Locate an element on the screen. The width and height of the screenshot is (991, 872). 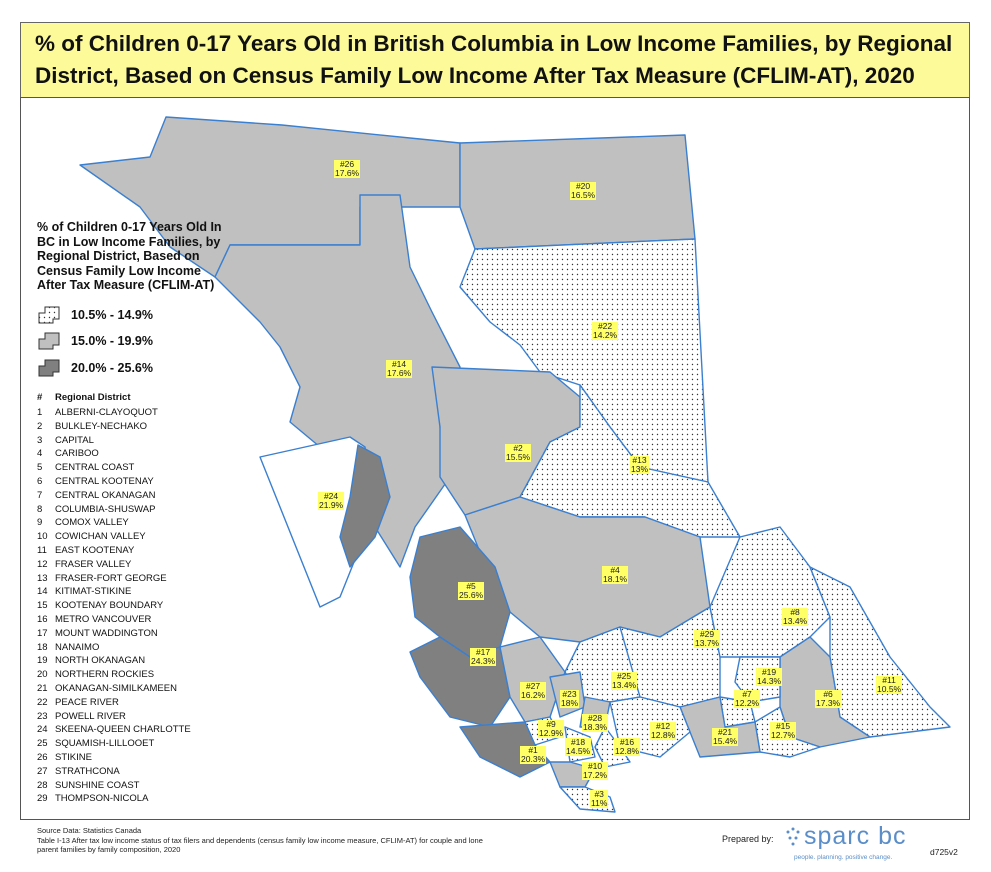
list-item: 1 ALBERNI-CLAYOQUOT is located at coordinates (97, 412).